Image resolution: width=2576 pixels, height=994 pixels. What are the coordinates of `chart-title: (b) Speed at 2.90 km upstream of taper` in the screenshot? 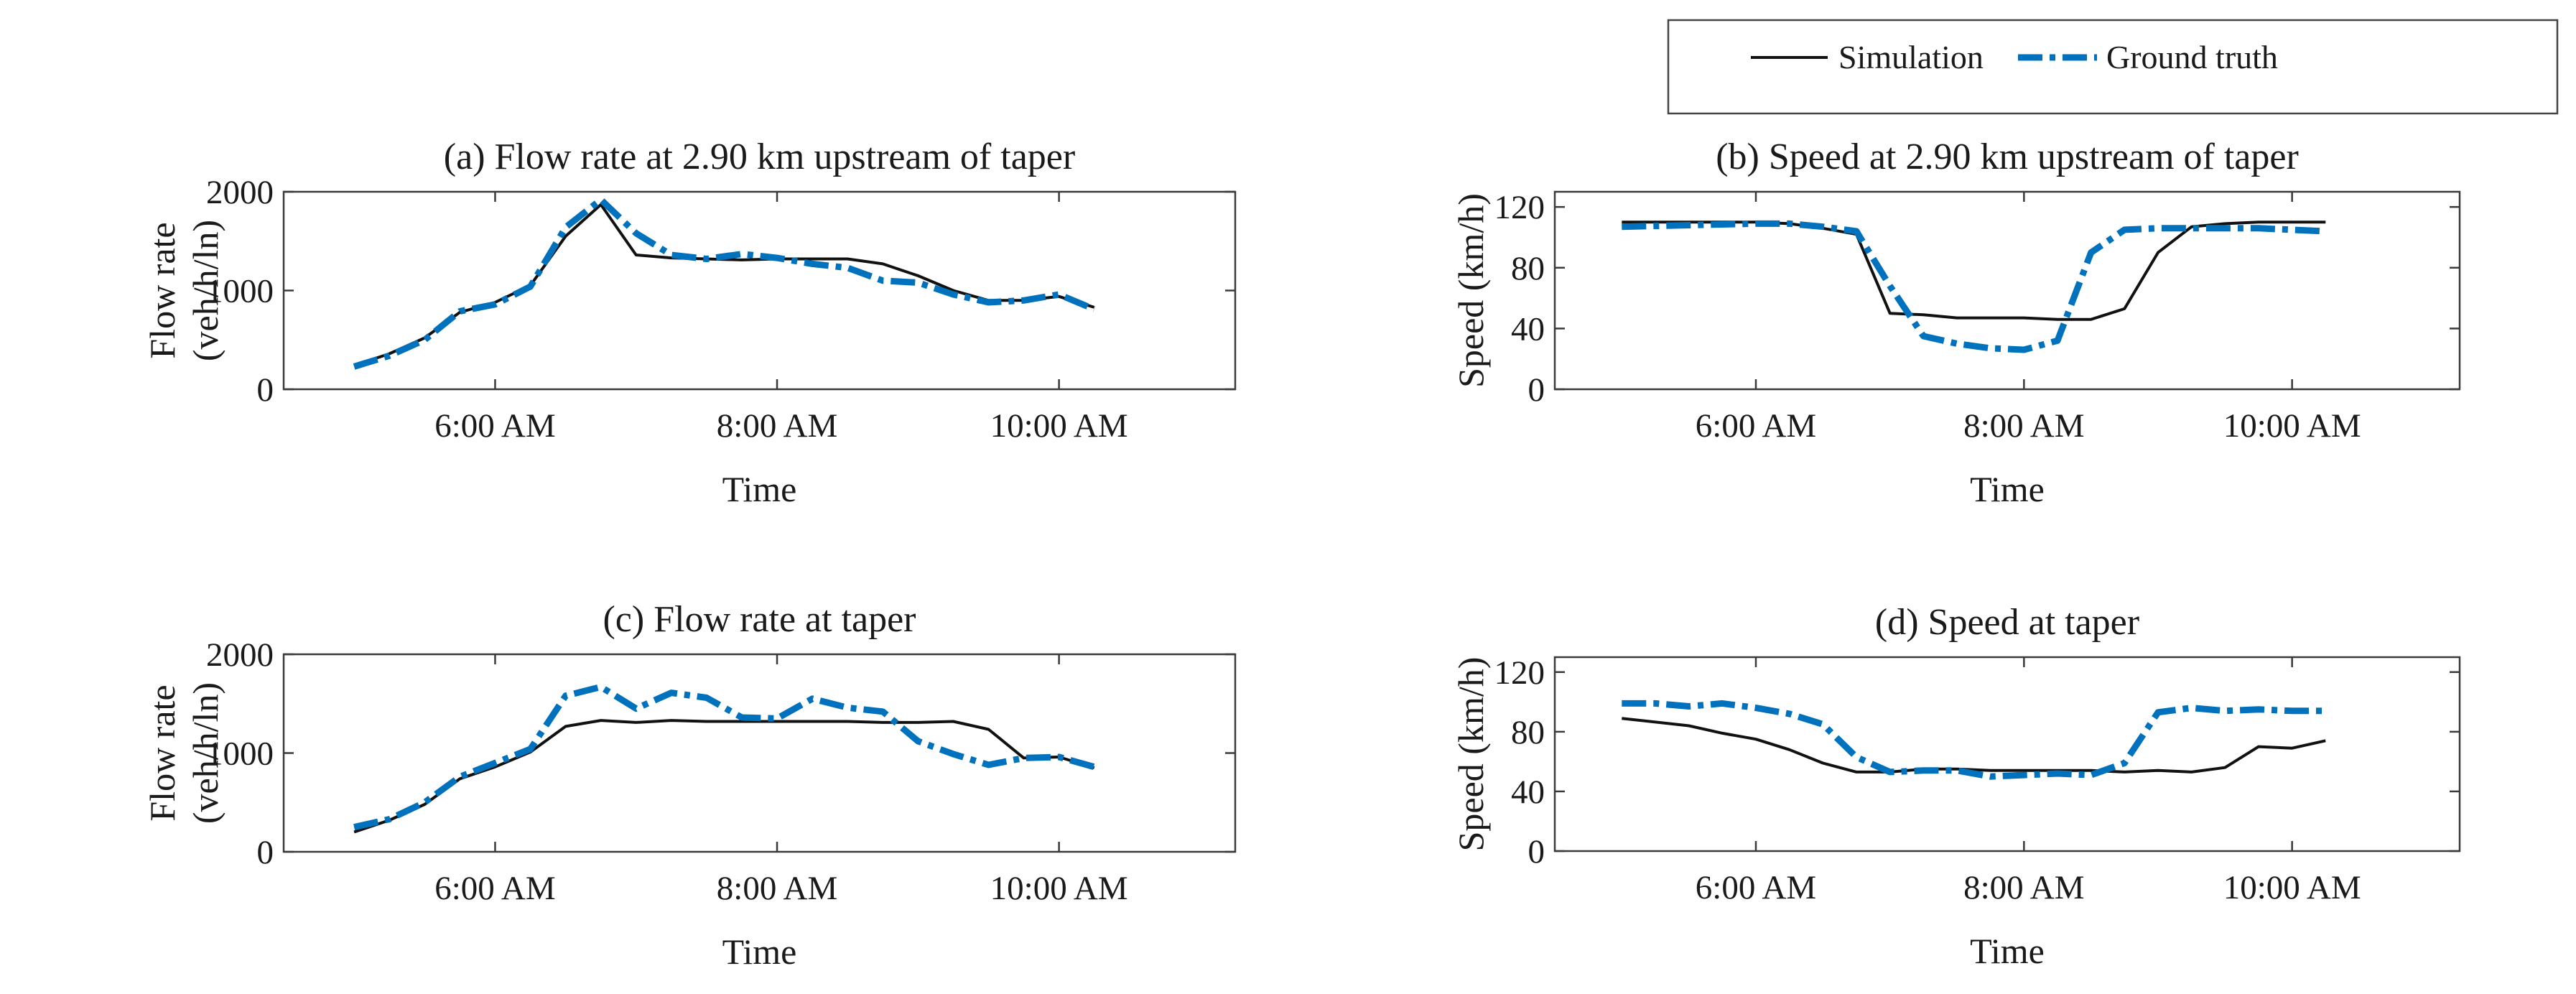 It's located at (2007, 156).